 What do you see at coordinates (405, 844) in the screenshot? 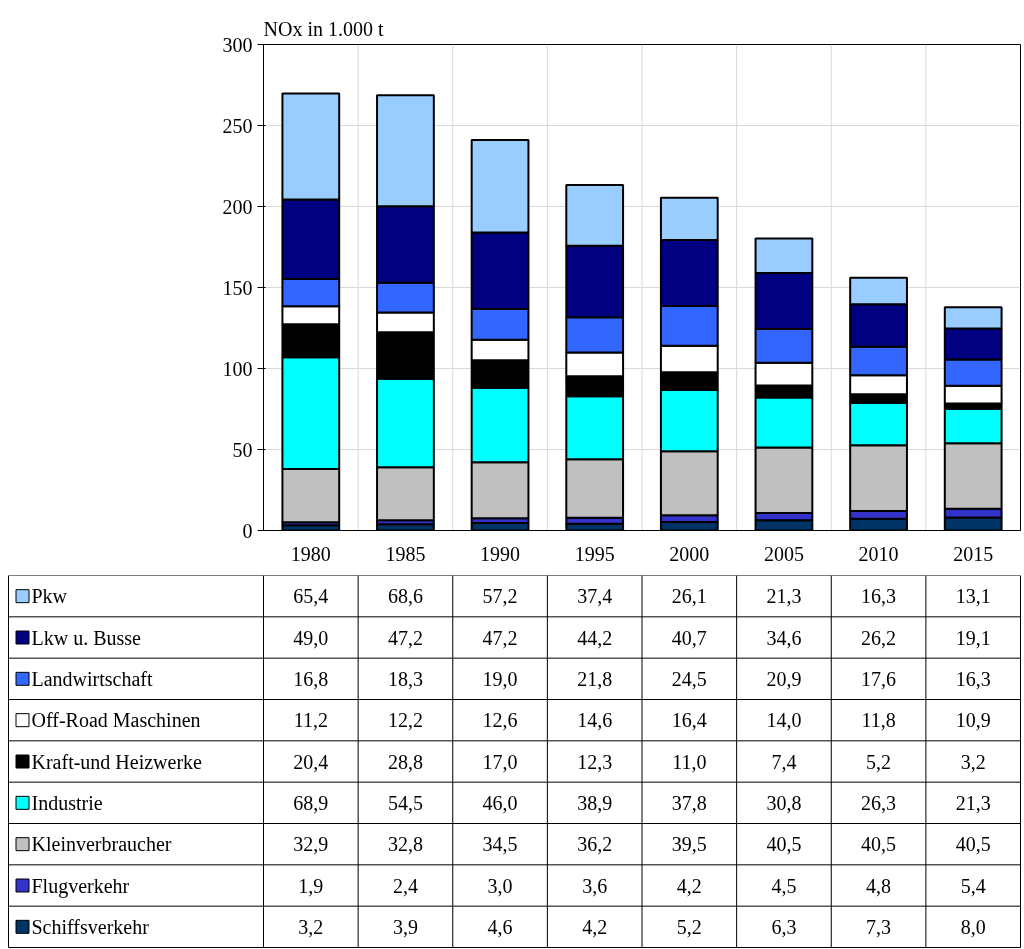
I see `data-label: 32,8` at bounding box center [405, 844].